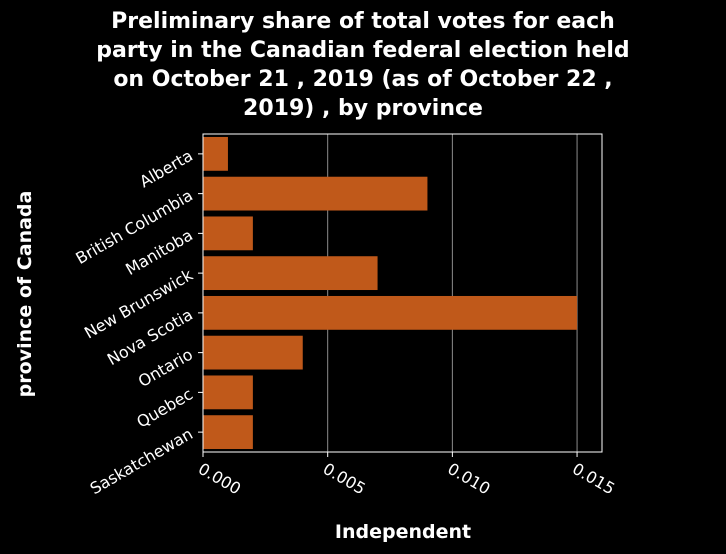 This screenshot has width=726, height=554. I want to click on x-tick-label: 0.000, so click(219, 478).